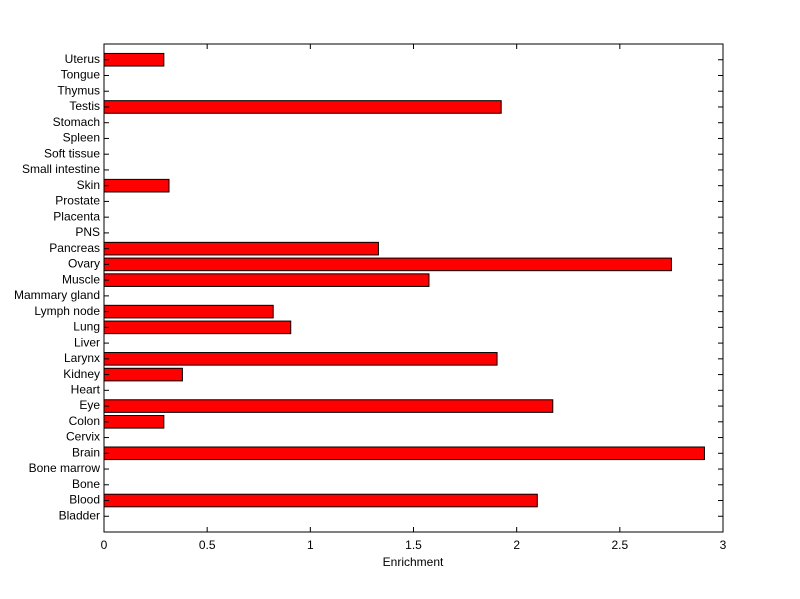 The width and height of the screenshot is (800, 599). What do you see at coordinates (78, 90) in the screenshot?
I see `y-tick-label: Thymus` at bounding box center [78, 90].